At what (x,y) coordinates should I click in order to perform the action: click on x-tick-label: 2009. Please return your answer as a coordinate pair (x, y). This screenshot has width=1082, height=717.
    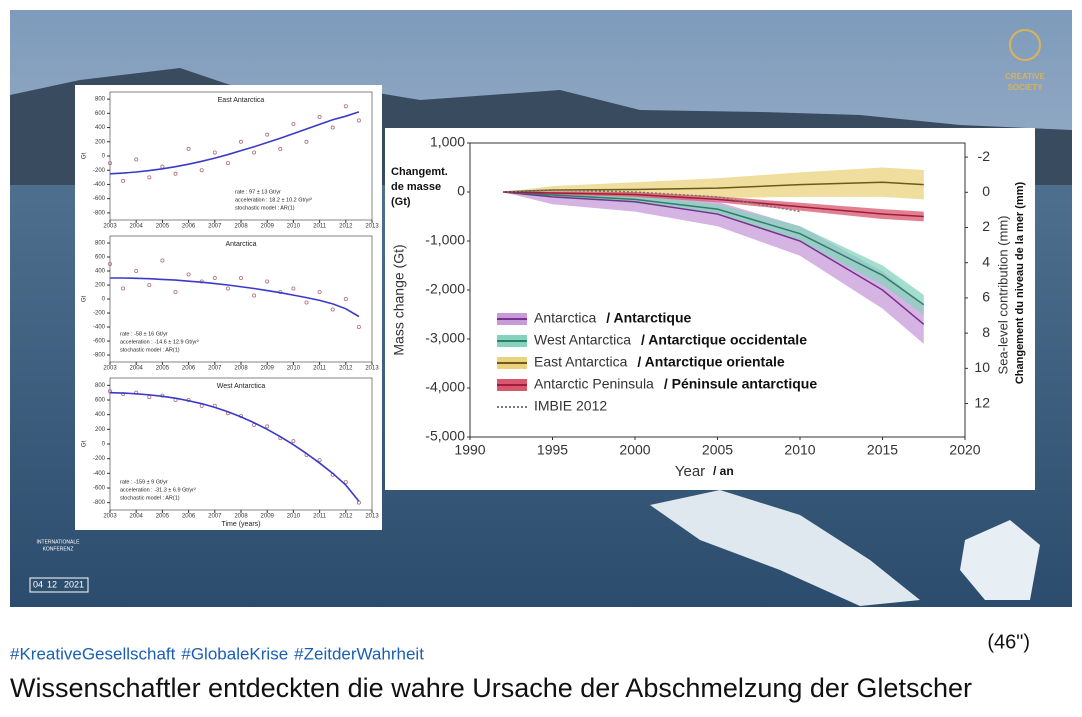
    Looking at the image, I should click on (268, 369).